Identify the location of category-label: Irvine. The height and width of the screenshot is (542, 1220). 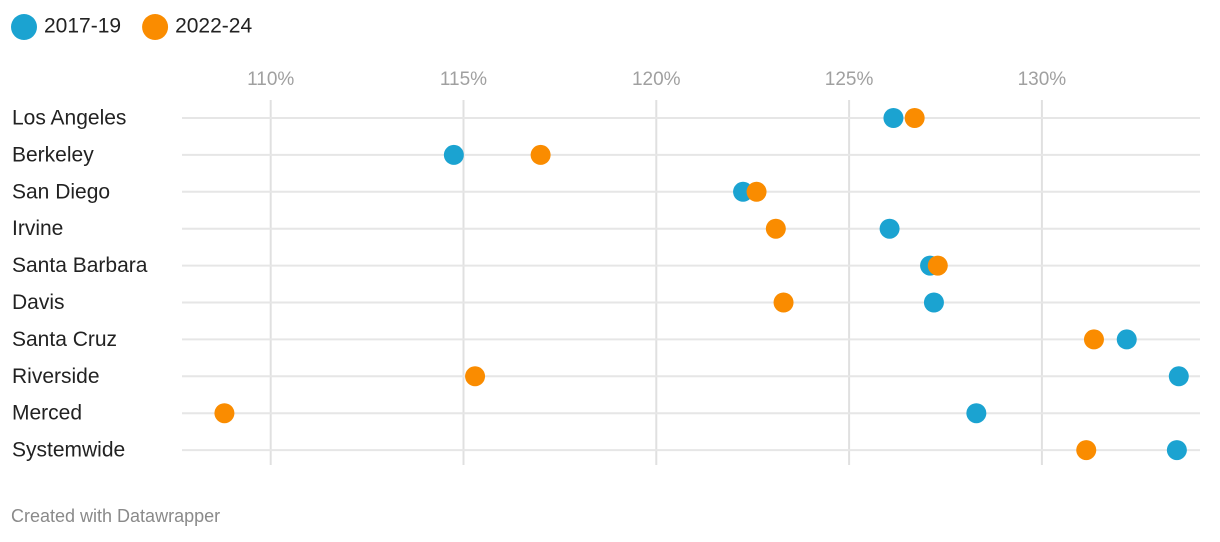
(37, 228).